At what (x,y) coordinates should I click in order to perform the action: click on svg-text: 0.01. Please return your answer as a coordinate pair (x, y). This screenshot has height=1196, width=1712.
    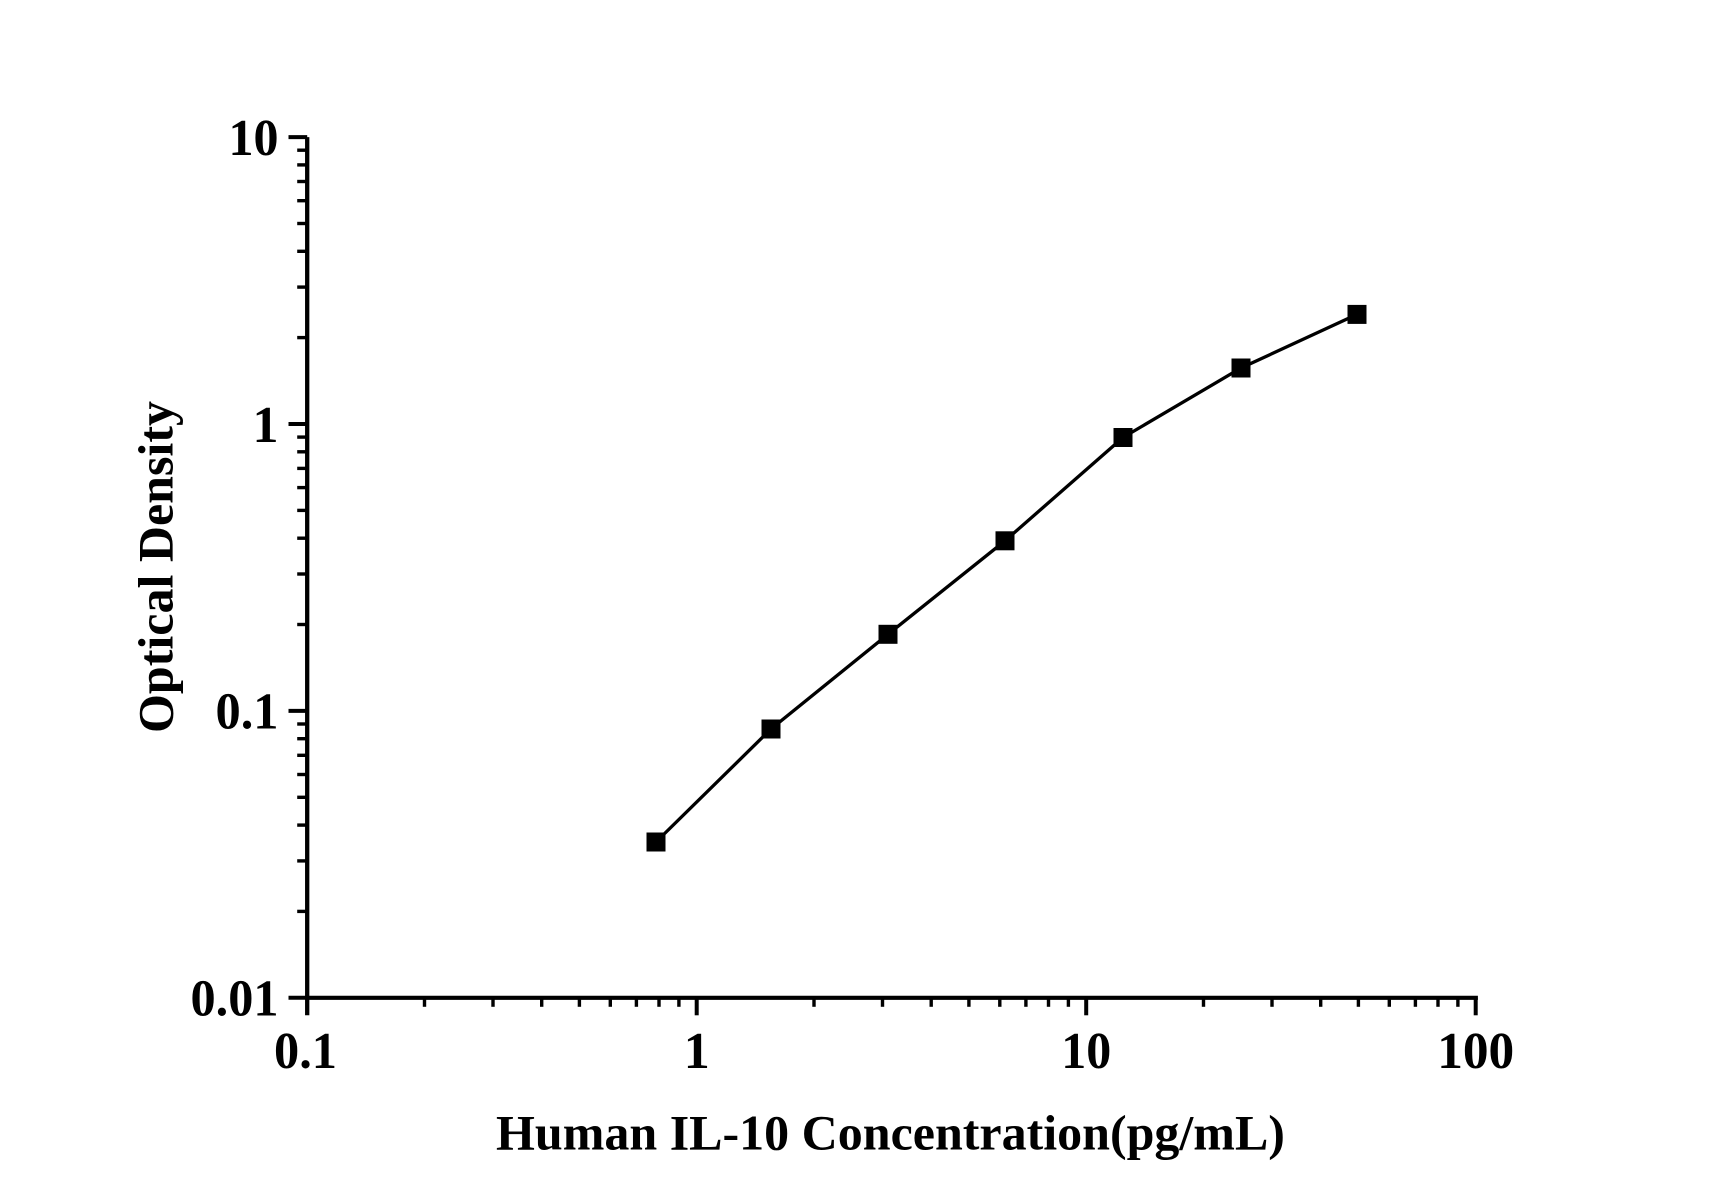
    Looking at the image, I should click on (235, 998).